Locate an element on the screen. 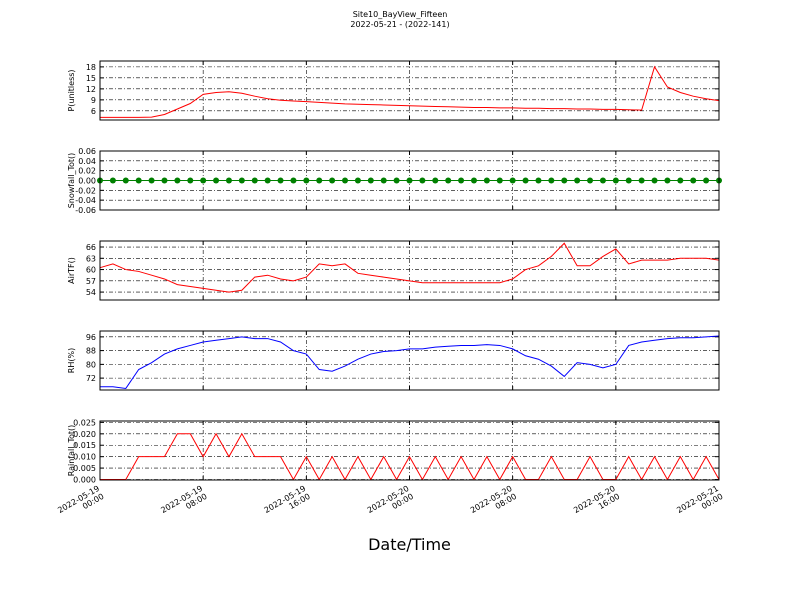 Image resolution: width=800 pixels, height=600 pixels. y-tick-label: 0.015 is located at coordinates (84, 445).